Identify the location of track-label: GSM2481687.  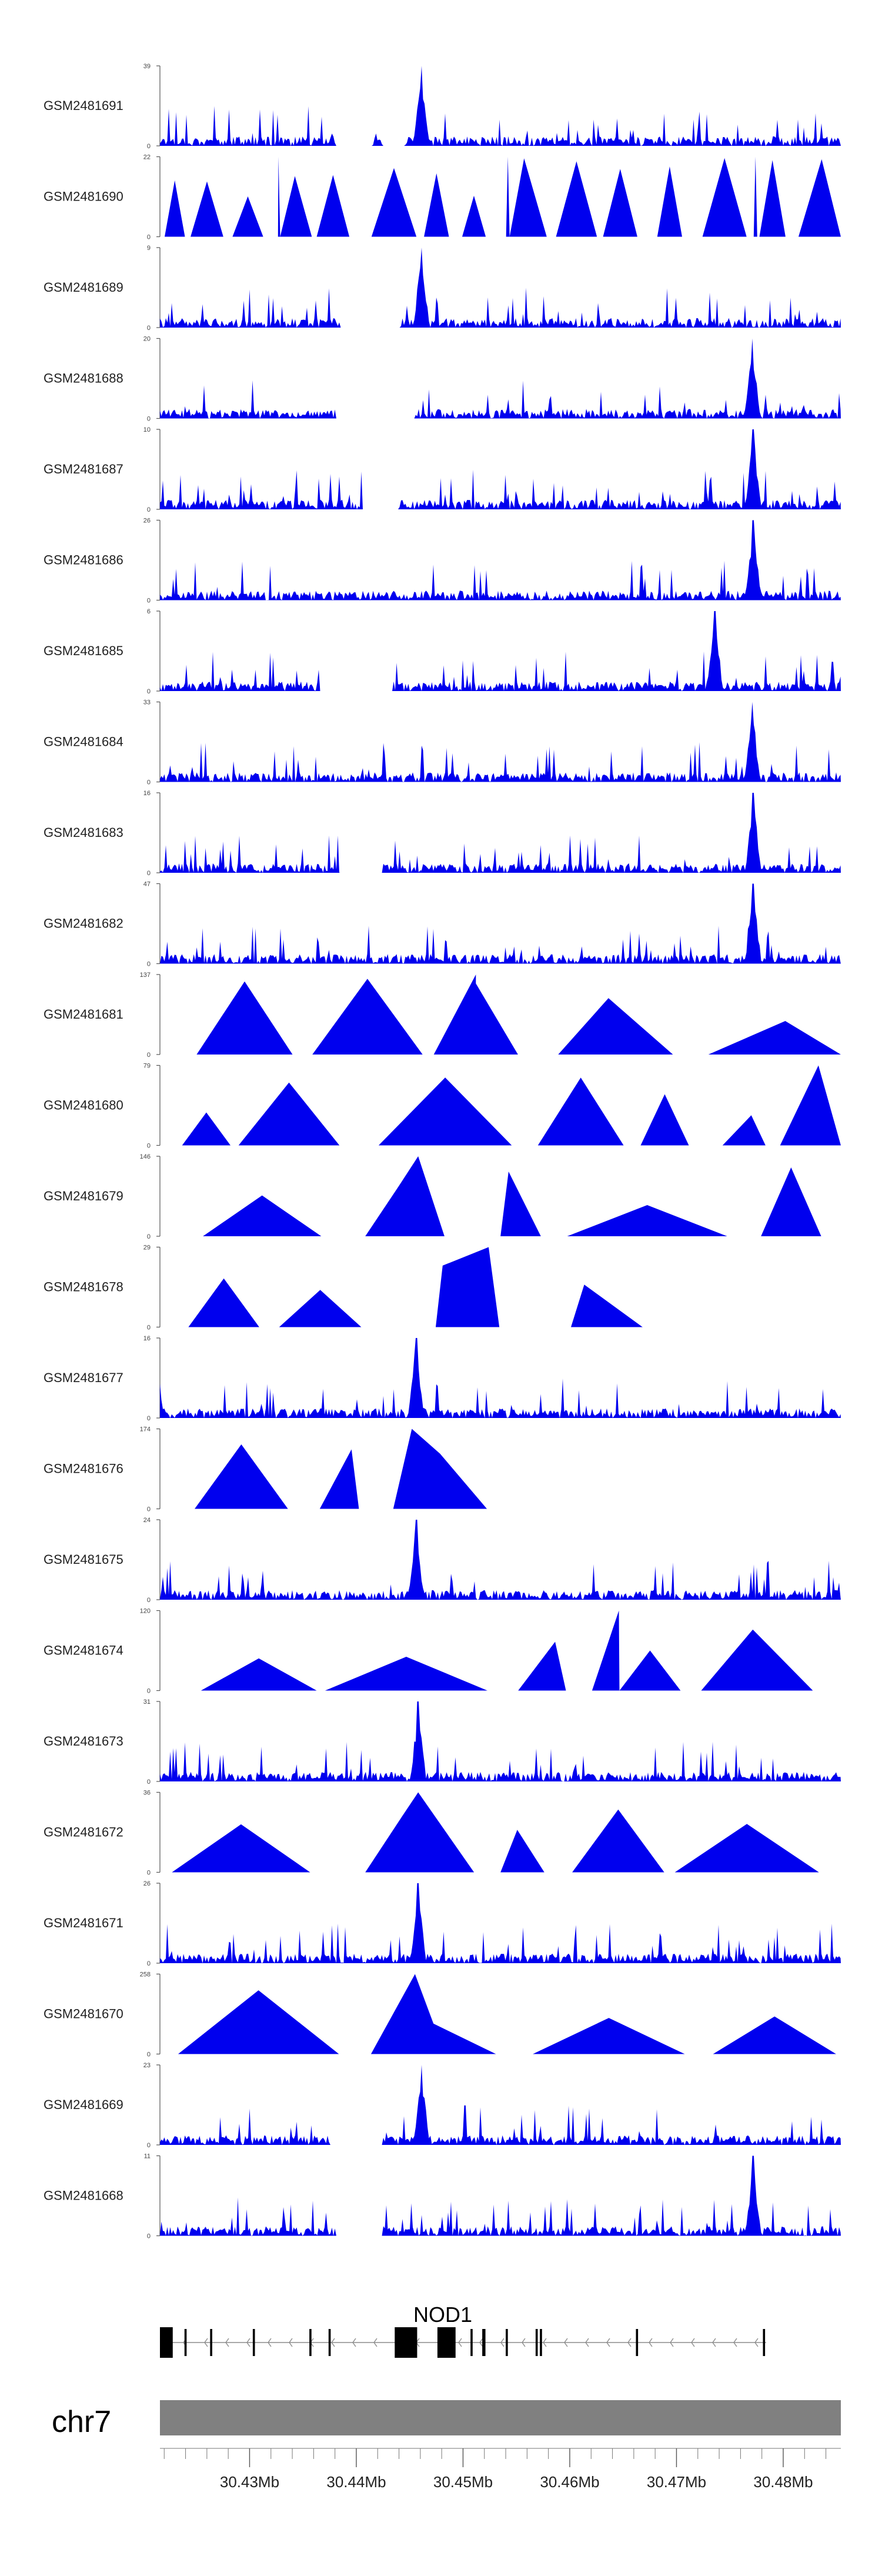
(83, 469).